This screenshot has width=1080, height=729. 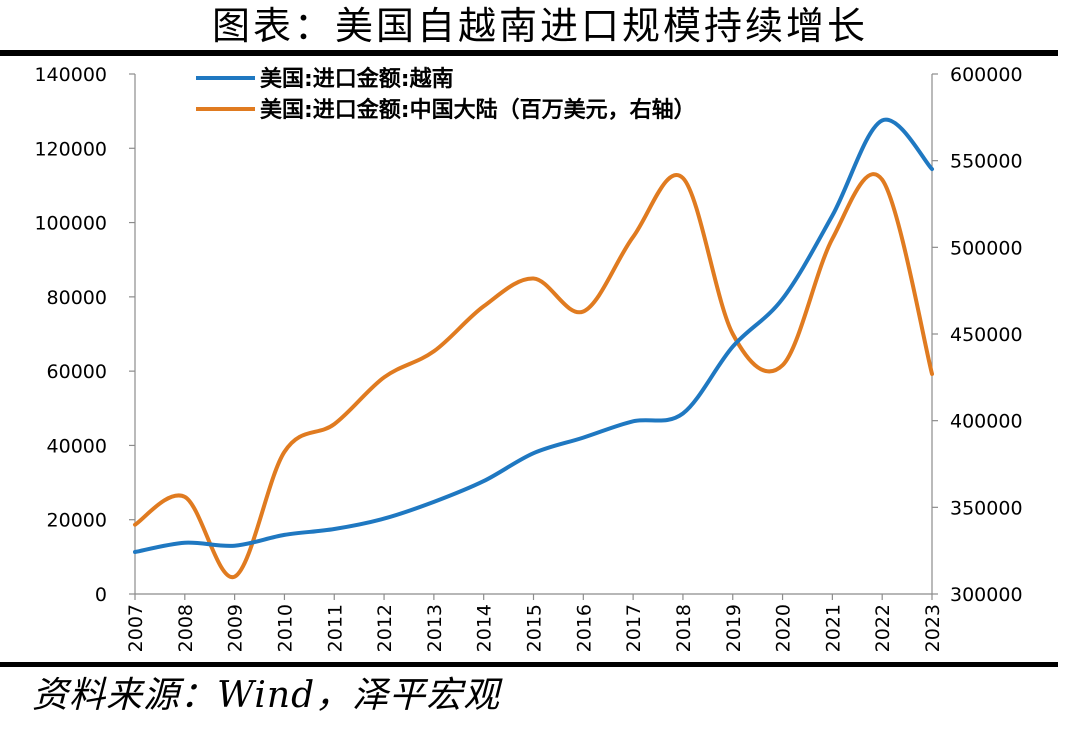 What do you see at coordinates (734, 628) in the screenshot?
I see `x-tick-label: 2019` at bounding box center [734, 628].